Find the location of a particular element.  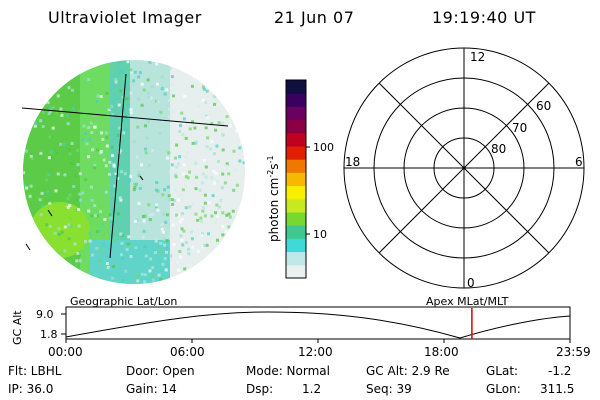

timeline-ymax: 9.0 is located at coordinates (45, 314).